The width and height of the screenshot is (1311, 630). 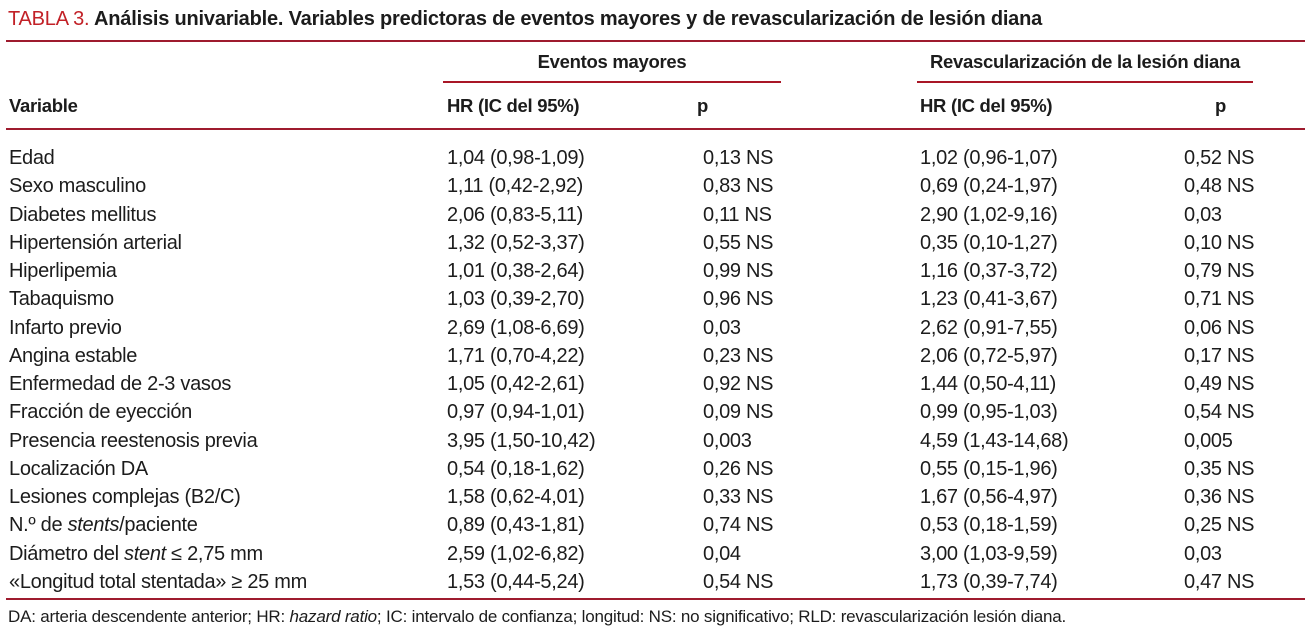 What do you see at coordinates (738, 581) in the screenshot?
I see `em-p-cell: 0,54 NS` at bounding box center [738, 581].